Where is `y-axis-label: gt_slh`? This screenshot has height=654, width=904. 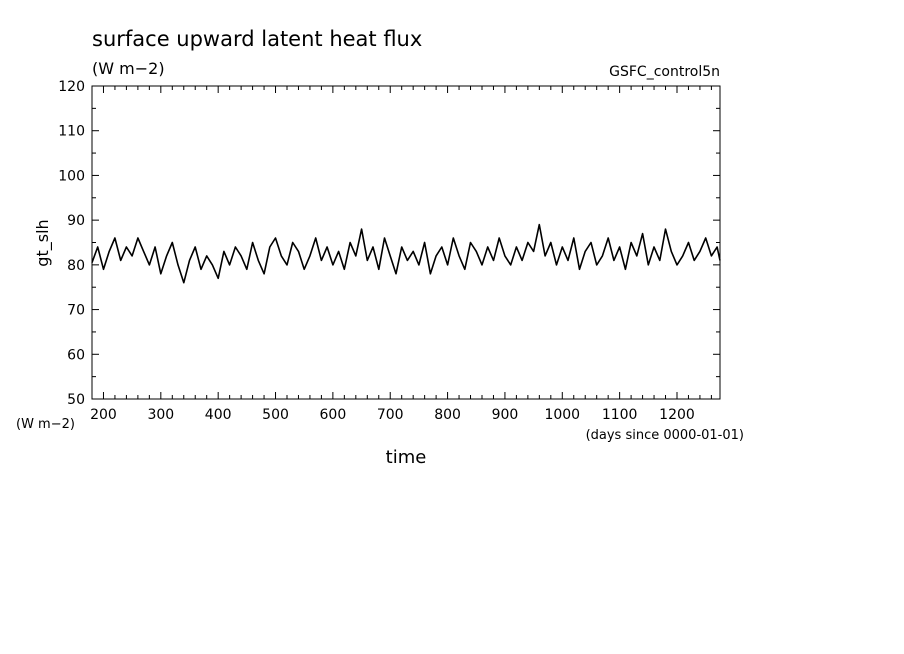
y-axis-label: gt_slh is located at coordinates (43, 242).